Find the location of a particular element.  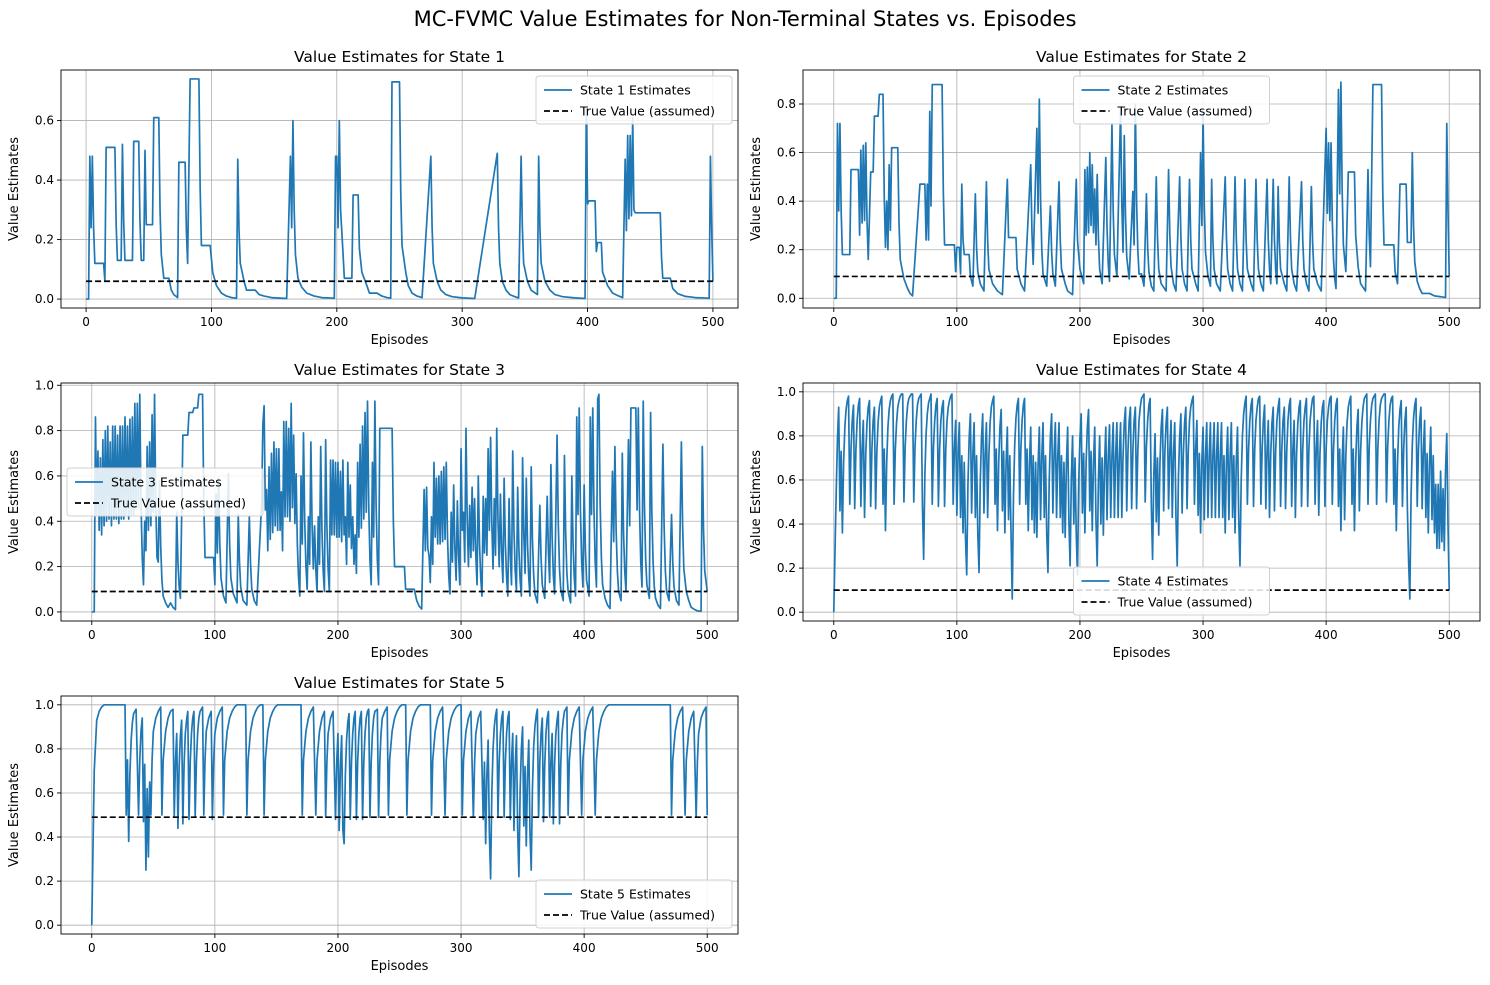

legend: State 2 Estimates True Value (assumed) is located at coordinates (1171, 100).